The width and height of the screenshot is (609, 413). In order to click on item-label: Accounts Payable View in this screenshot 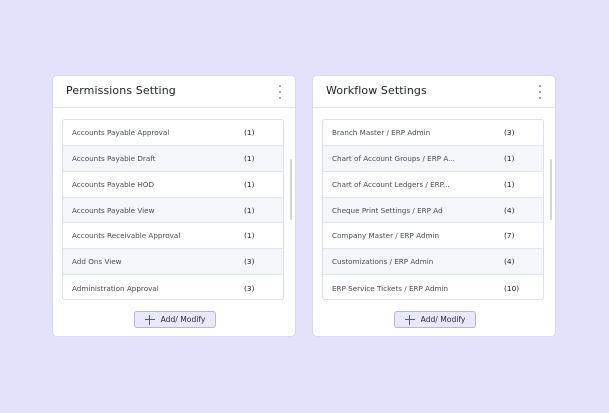, I will do `click(113, 210)`.